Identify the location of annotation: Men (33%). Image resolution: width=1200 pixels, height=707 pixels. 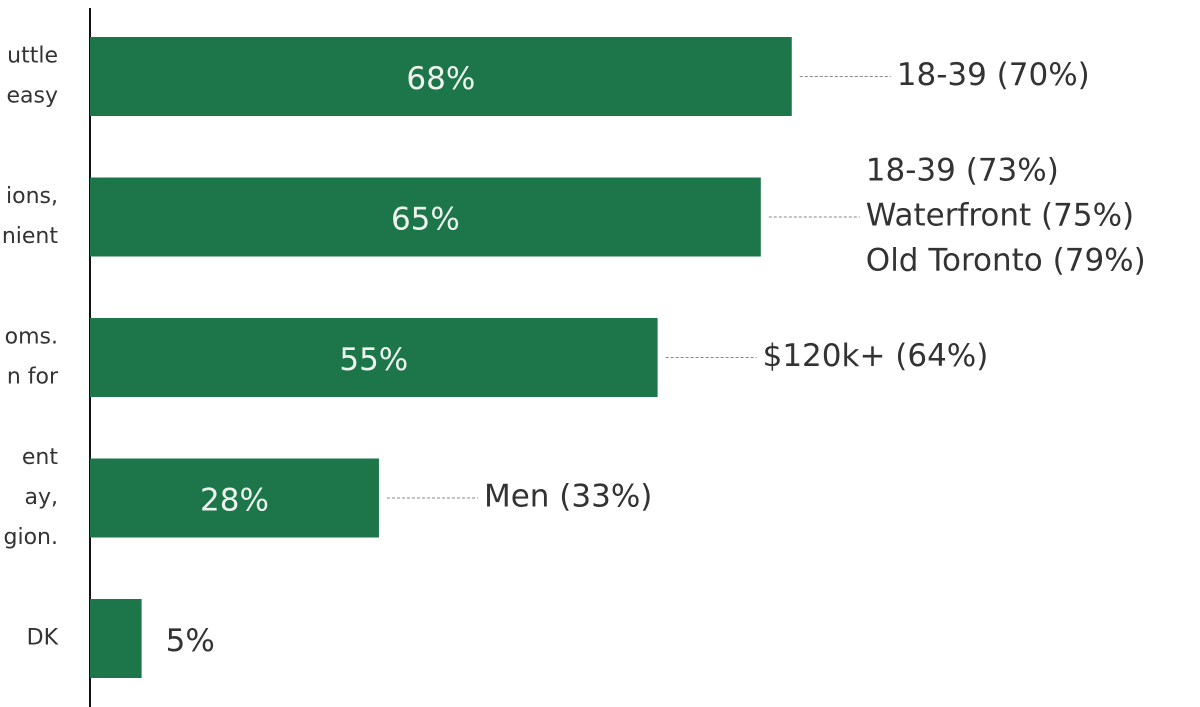
(568, 497).